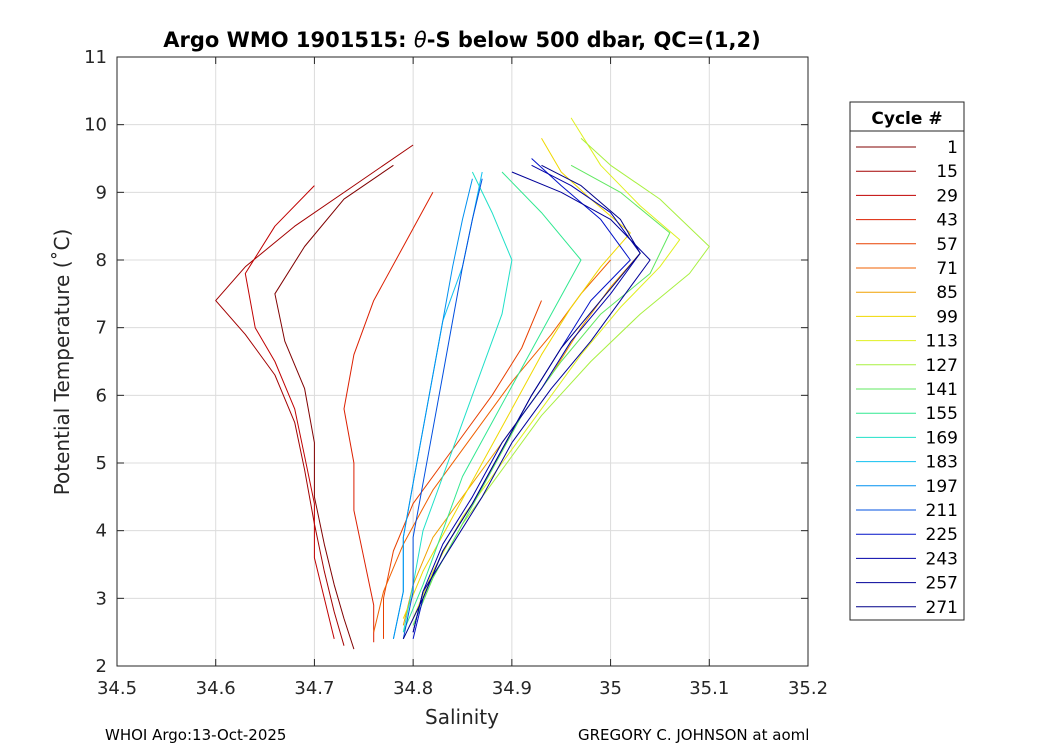 This screenshot has height=750, width=1050. What do you see at coordinates (95, 57) in the screenshot?
I see `y-tick-label: 11` at bounding box center [95, 57].